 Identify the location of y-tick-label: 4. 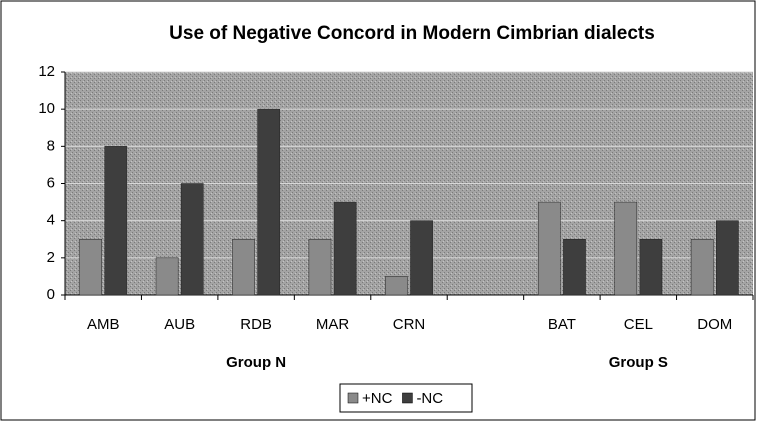
(51, 220).